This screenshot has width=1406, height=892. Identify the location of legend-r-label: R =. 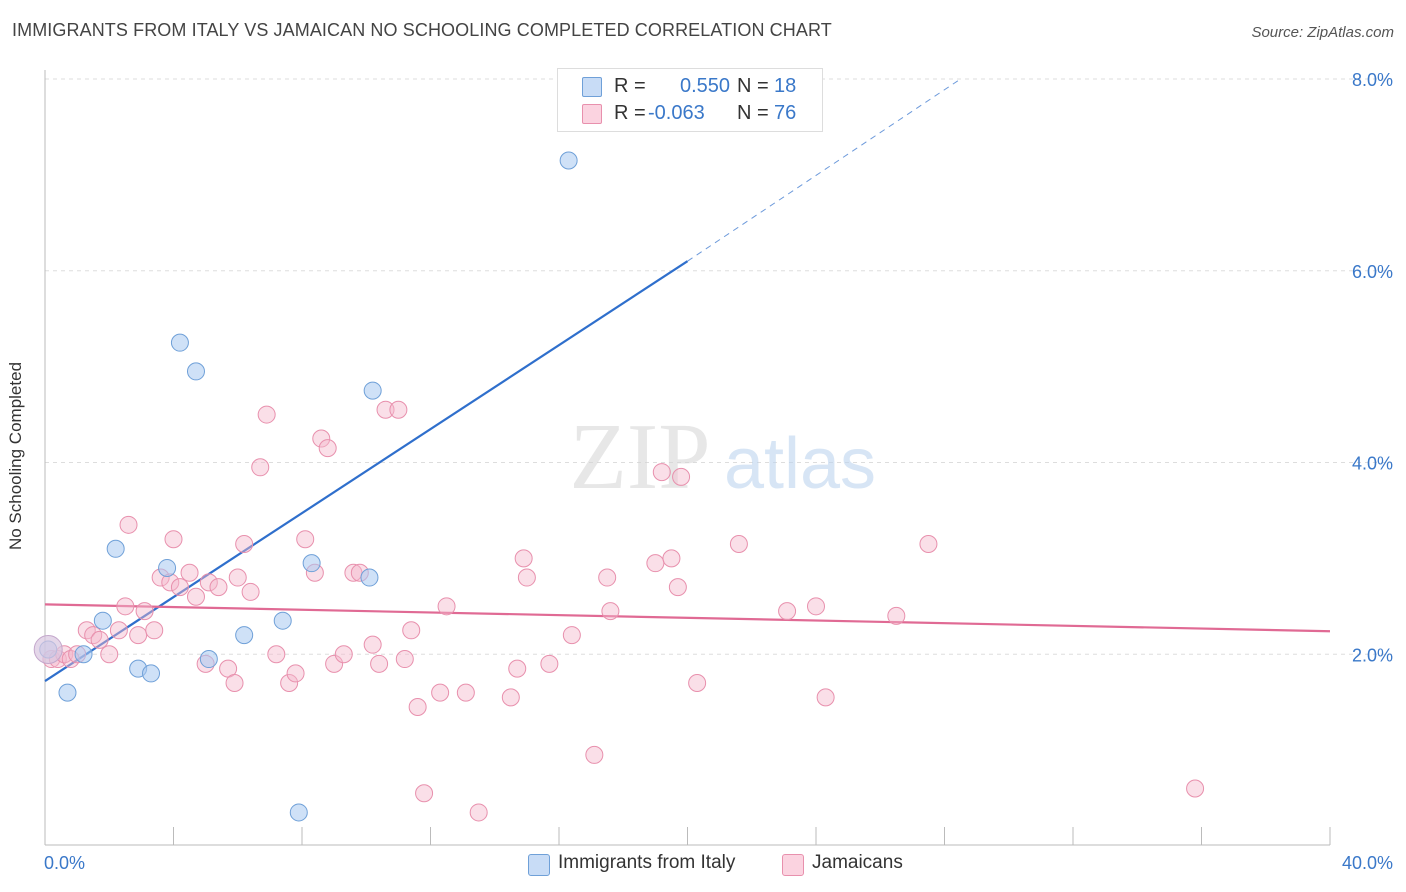
(630, 86).